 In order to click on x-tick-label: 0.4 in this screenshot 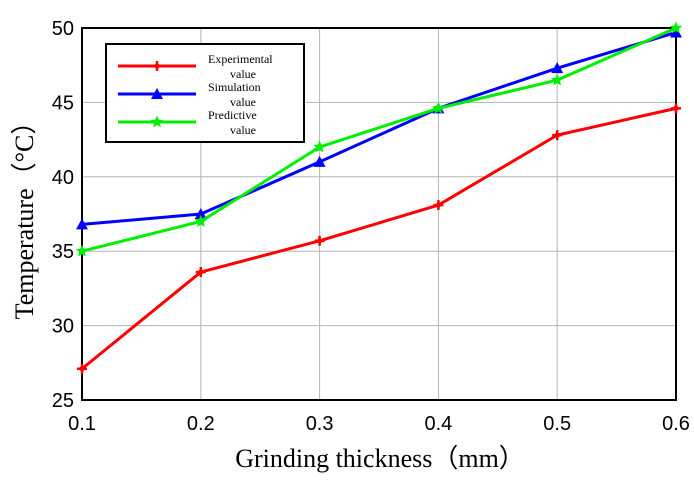, I will do `click(438, 424)`.